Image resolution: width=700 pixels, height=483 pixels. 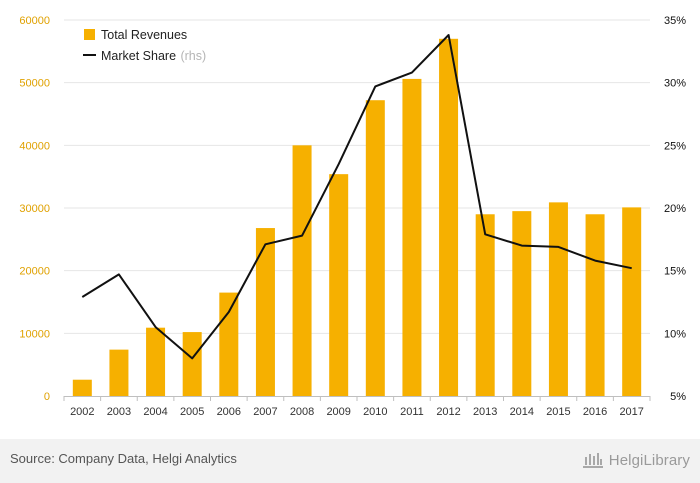 I want to click on x-tick-label: 2017, so click(x=631, y=412).